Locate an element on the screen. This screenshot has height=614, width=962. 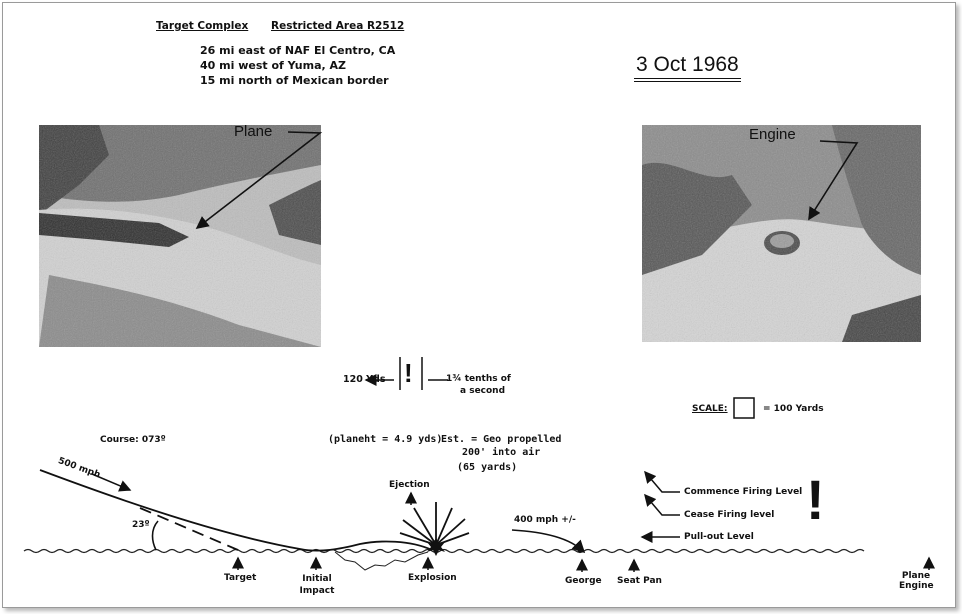
initial-impact-label-2: Impact is located at coordinates (317, 591).